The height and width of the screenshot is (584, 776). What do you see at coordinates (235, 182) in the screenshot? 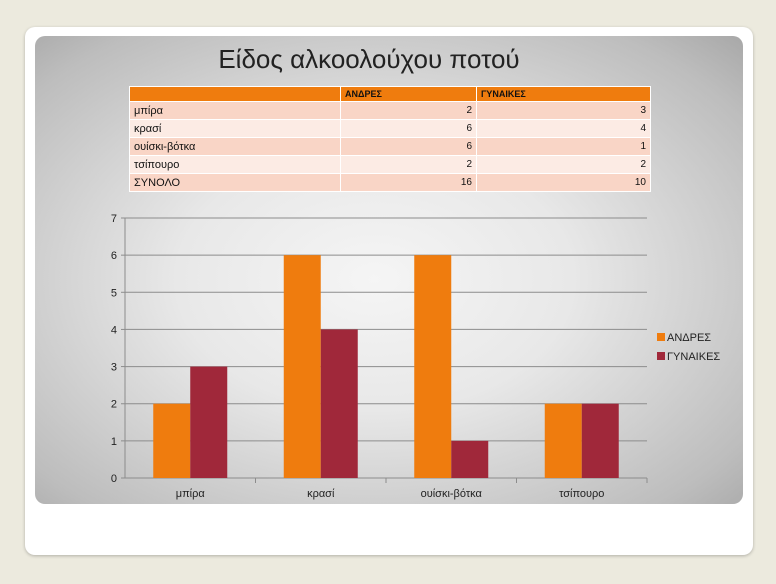
I see `row-label: ΣΥΝΟΛΟ` at bounding box center [235, 182].